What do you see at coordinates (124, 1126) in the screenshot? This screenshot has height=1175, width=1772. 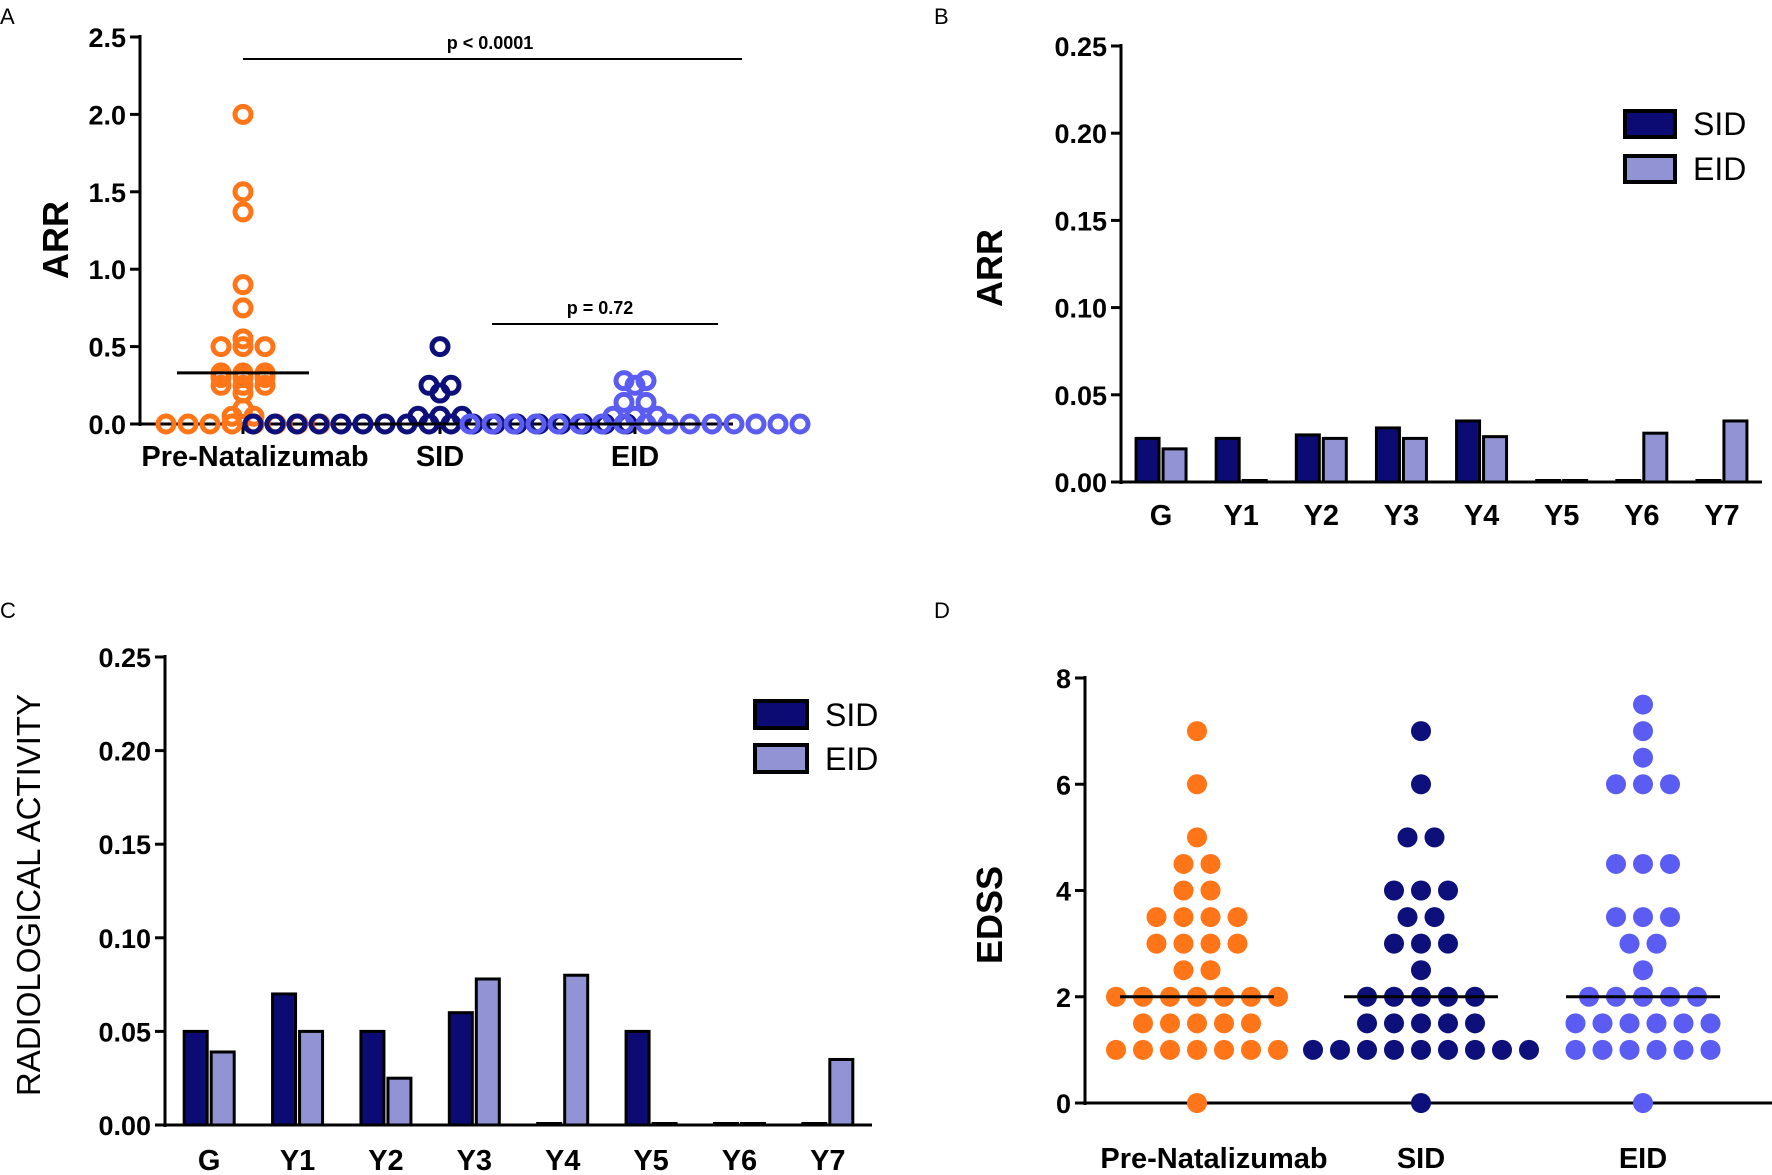 I see `panel-c-y-tick-label: 0.00` at bounding box center [124, 1126].